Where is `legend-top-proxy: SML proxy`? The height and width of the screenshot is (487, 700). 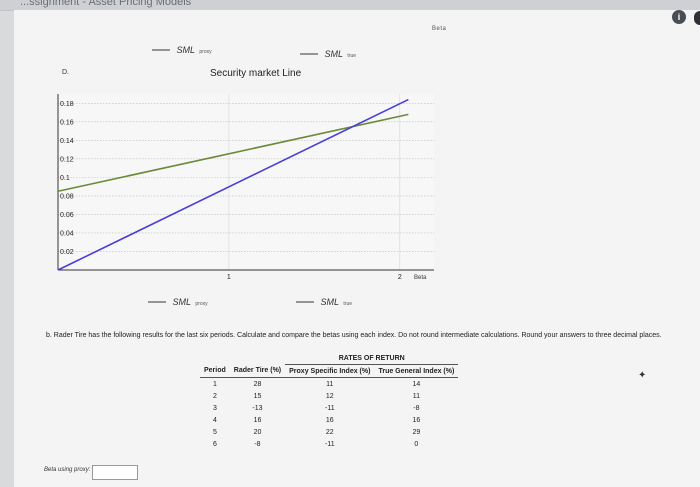 legend-top-proxy: SML proxy is located at coordinates (182, 49).